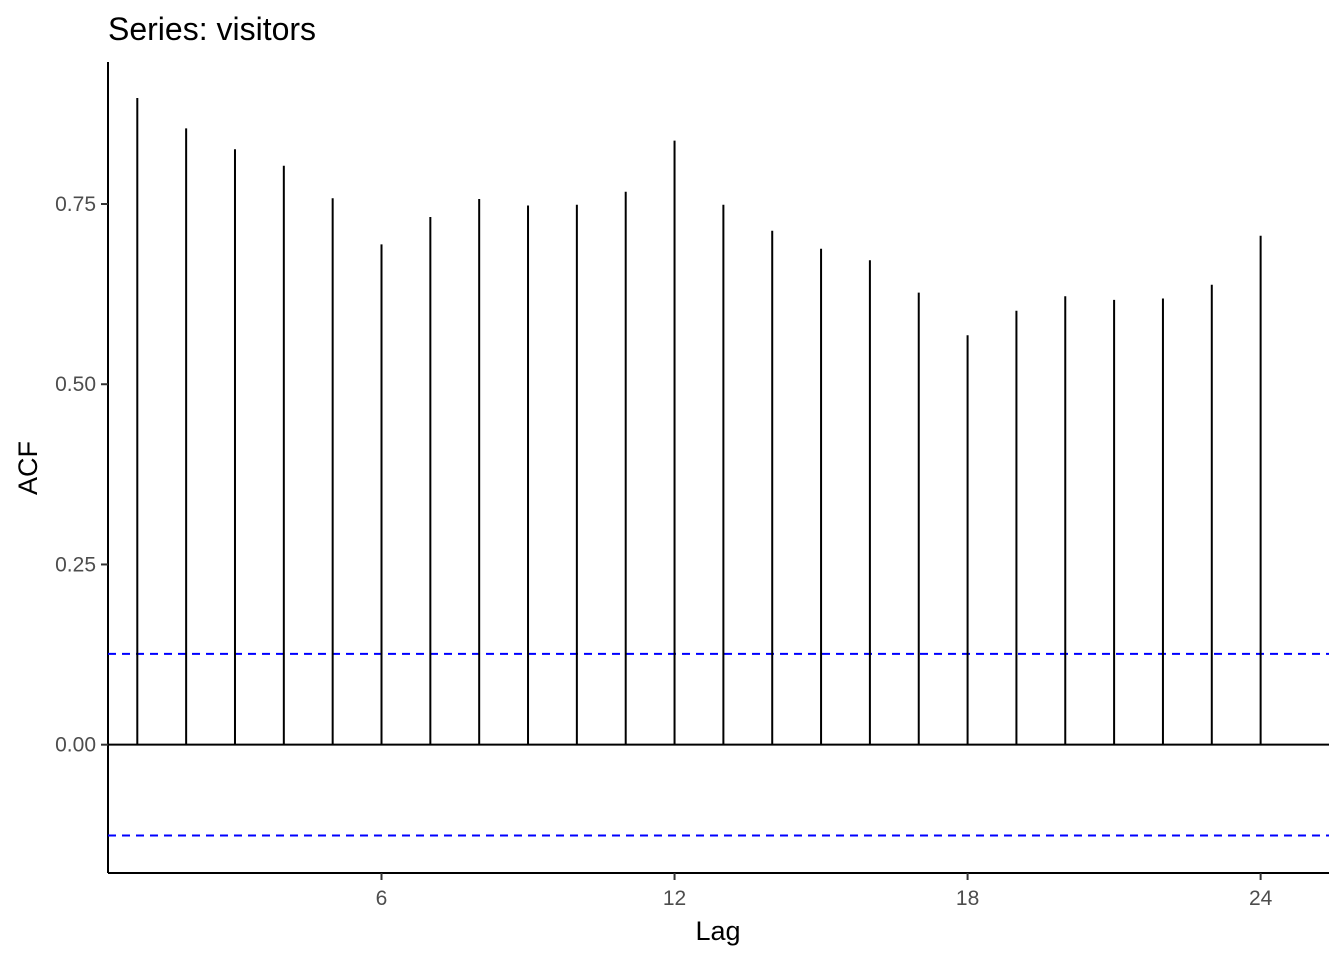 The width and height of the screenshot is (1344, 965). Describe the element at coordinates (212, 29) in the screenshot. I see `chart-title: Series: visitors` at that location.